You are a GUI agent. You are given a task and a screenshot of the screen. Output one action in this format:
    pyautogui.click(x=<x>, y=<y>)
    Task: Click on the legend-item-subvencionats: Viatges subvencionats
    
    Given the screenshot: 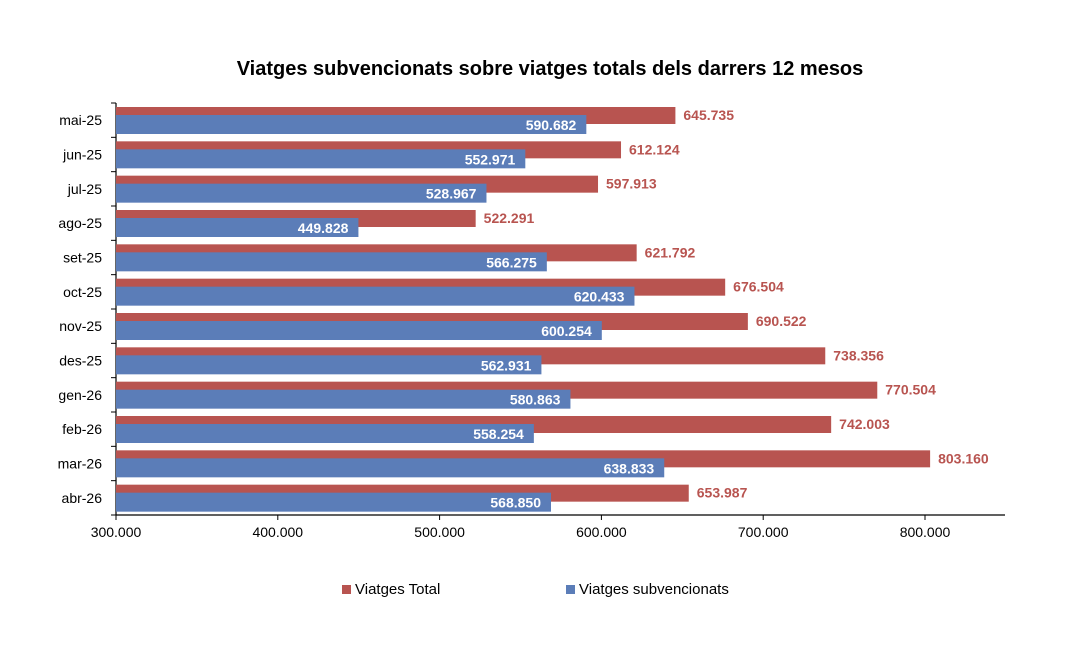 What is the action you would take?
    pyautogui.click(x=647, y=589)
    